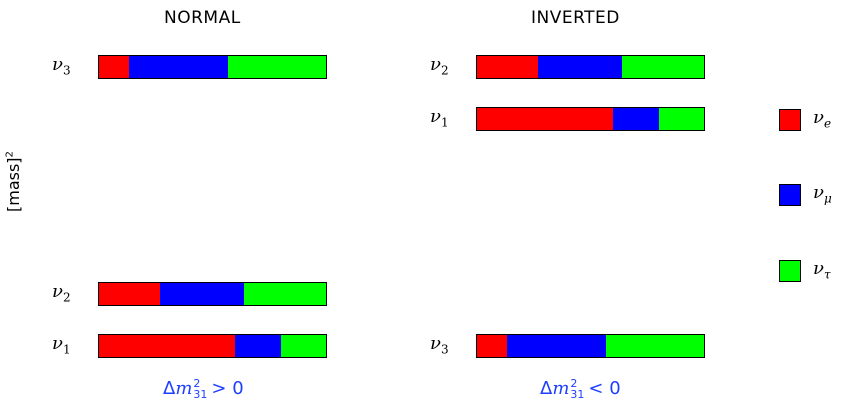 This screenshot has height=409, width=844. Describe the element at coordinates (790, 120) in the screenshot. I see `legend-swatch-ve` at that location.